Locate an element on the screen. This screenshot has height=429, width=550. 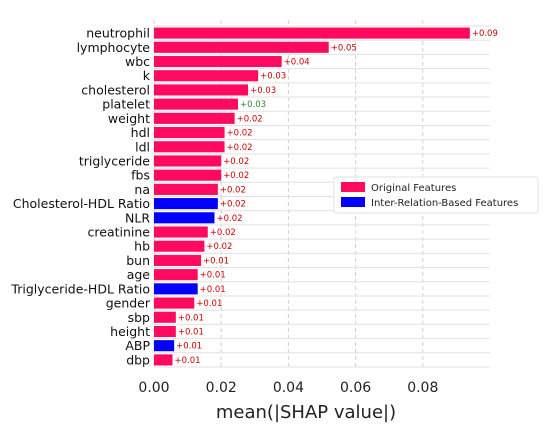
y-tick-label: Cholesterol-HDL Ratio is located at coordinates (81, 203).